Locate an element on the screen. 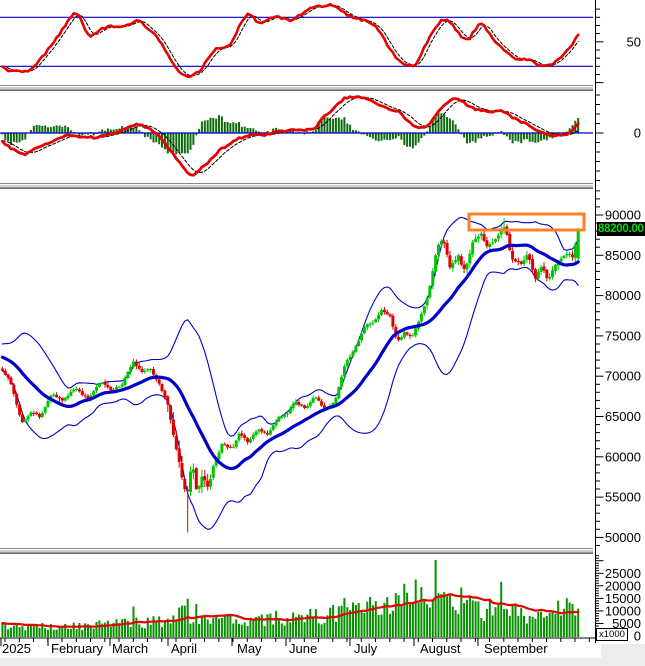 The height and width of the screenshot is (666, 645). svg-text: 50 is located at coordinates (634, 41).